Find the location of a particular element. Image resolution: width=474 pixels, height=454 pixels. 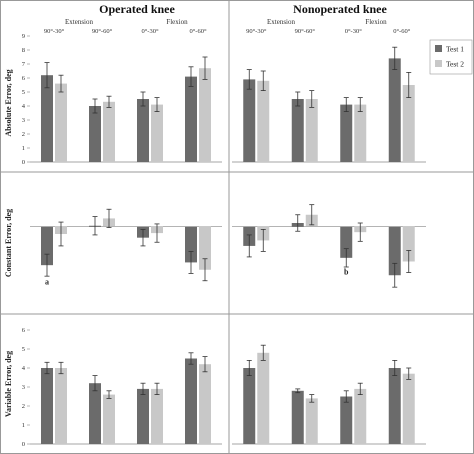

panel-0-ytick-label: 4 is located at coordinates (24, 106).